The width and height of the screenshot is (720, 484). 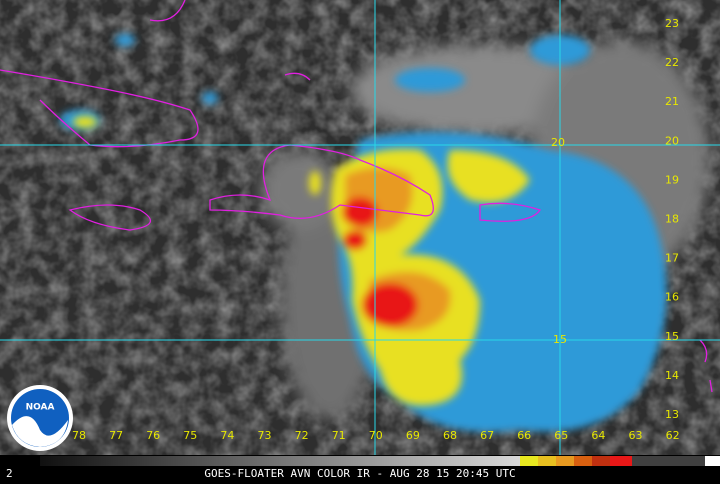 What do you see at coordinates (487, 435) in the screenshot?
I see `longitude-label: 67` at bounding box center [487, 435].